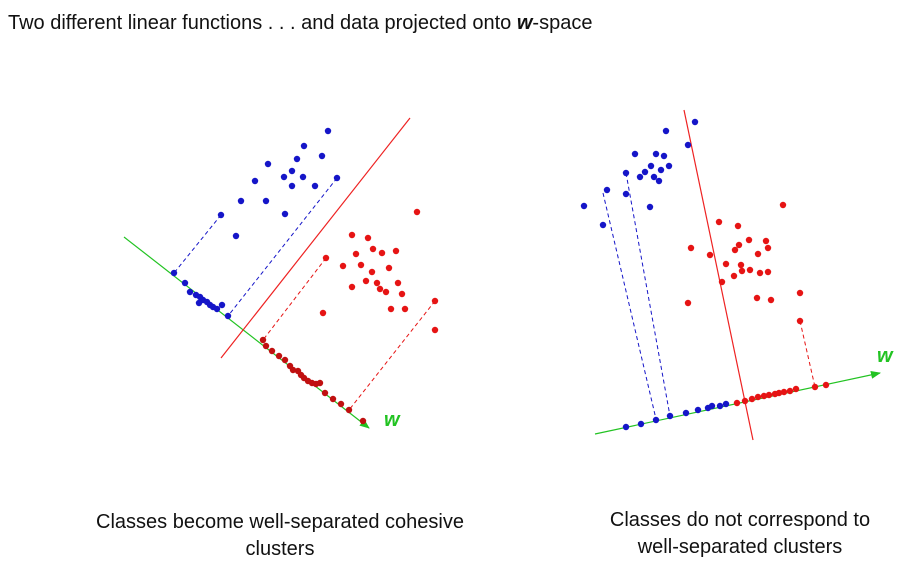 The height and width of the screenshot is (587, 918). Describe the element at coordinates (379, 271) in the screenshot. I see `left-class-b-points` at that location.